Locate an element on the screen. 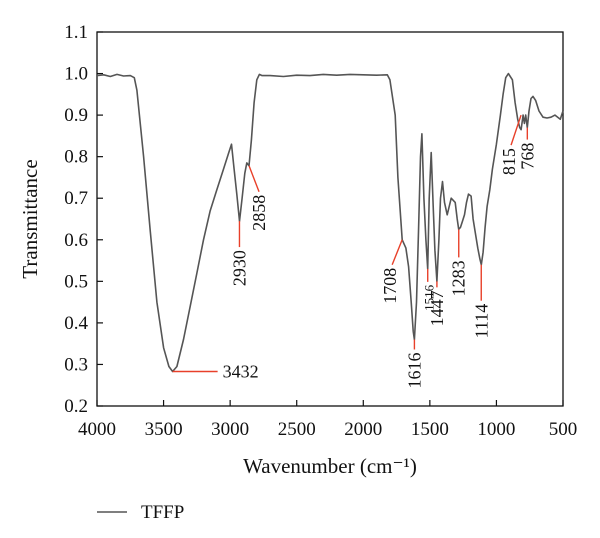  peak-label-text: 2858 is located at coordinates (259, 213).